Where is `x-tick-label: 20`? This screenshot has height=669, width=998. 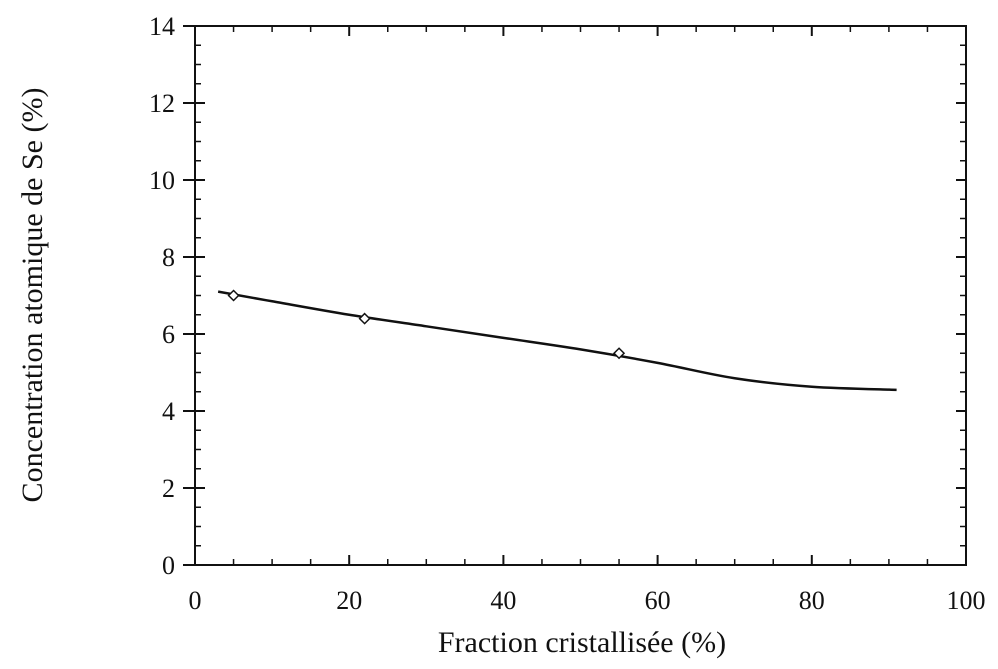 x-tick-label: 20 is located at coordinates (349, 600).